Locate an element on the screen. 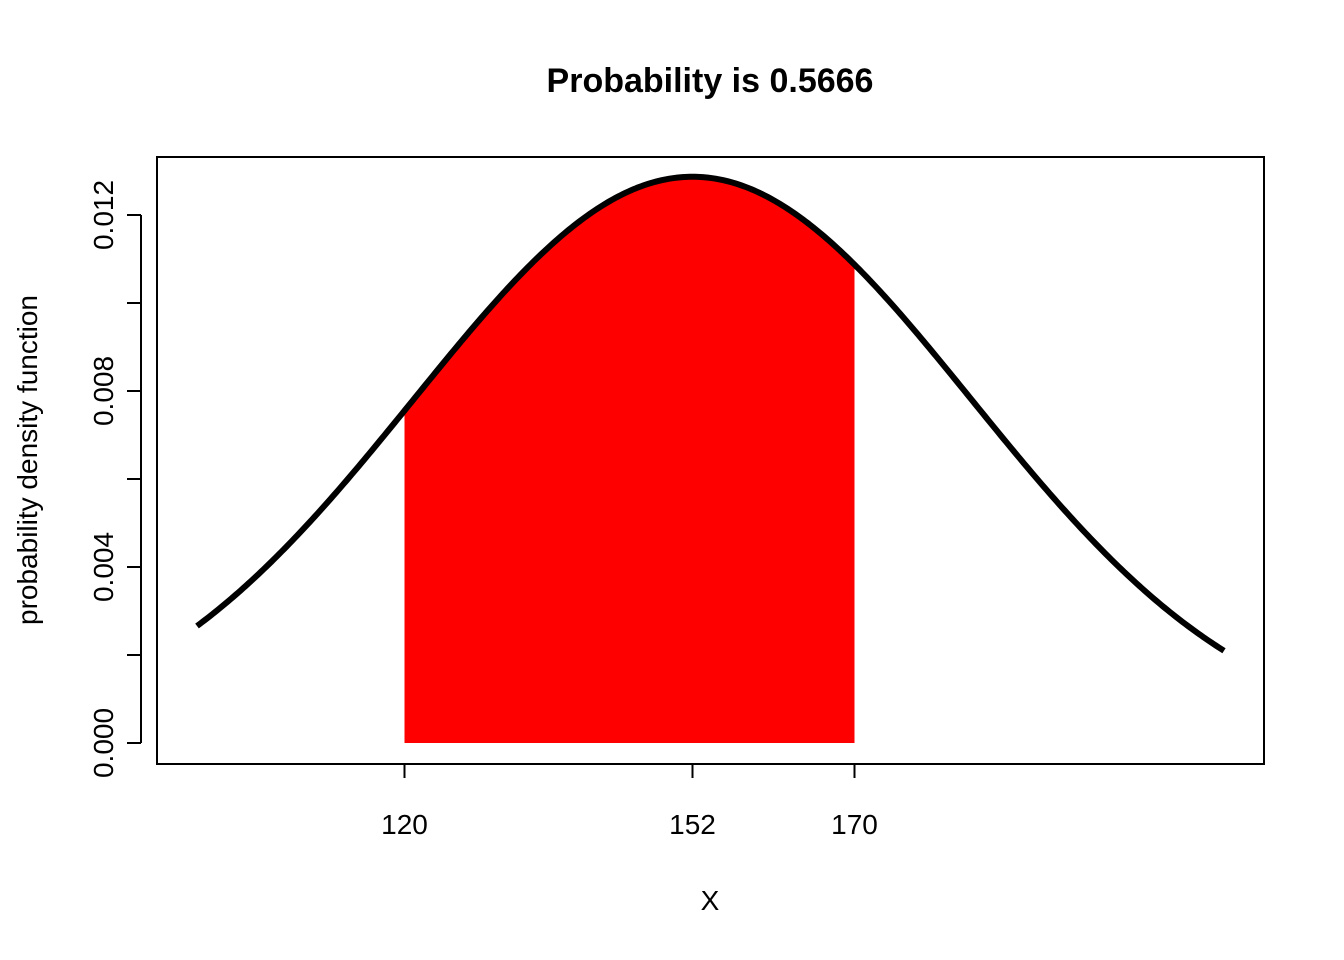  chart-title: Probability is 0.5666 is located at coordinates (710, 81).